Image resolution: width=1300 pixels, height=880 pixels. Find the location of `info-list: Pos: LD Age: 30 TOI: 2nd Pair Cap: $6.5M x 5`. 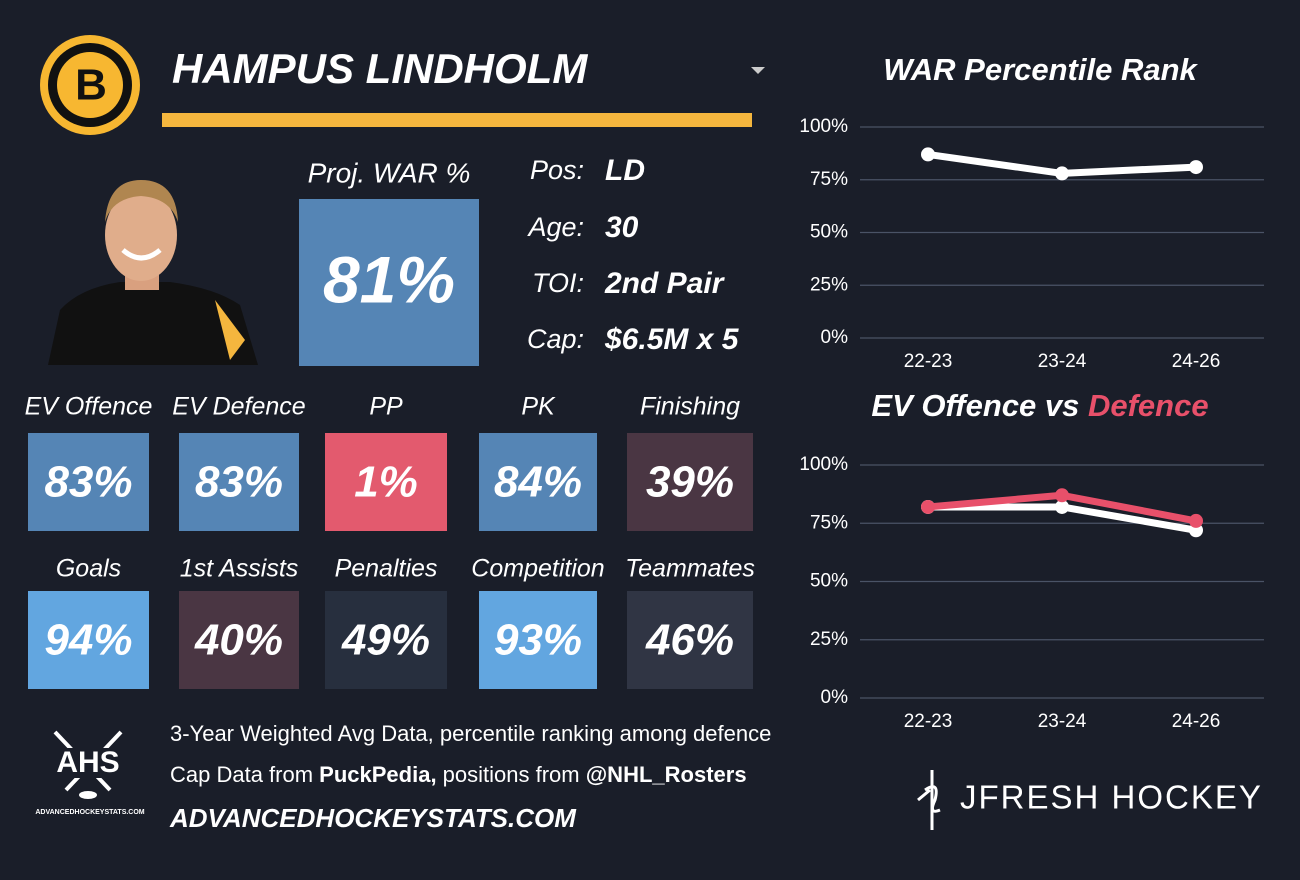

info-list: Pos: LD Age: 30 TOI: 2nd Pair Cap: $6.5M x 5 is located at coordinates (632, 255).